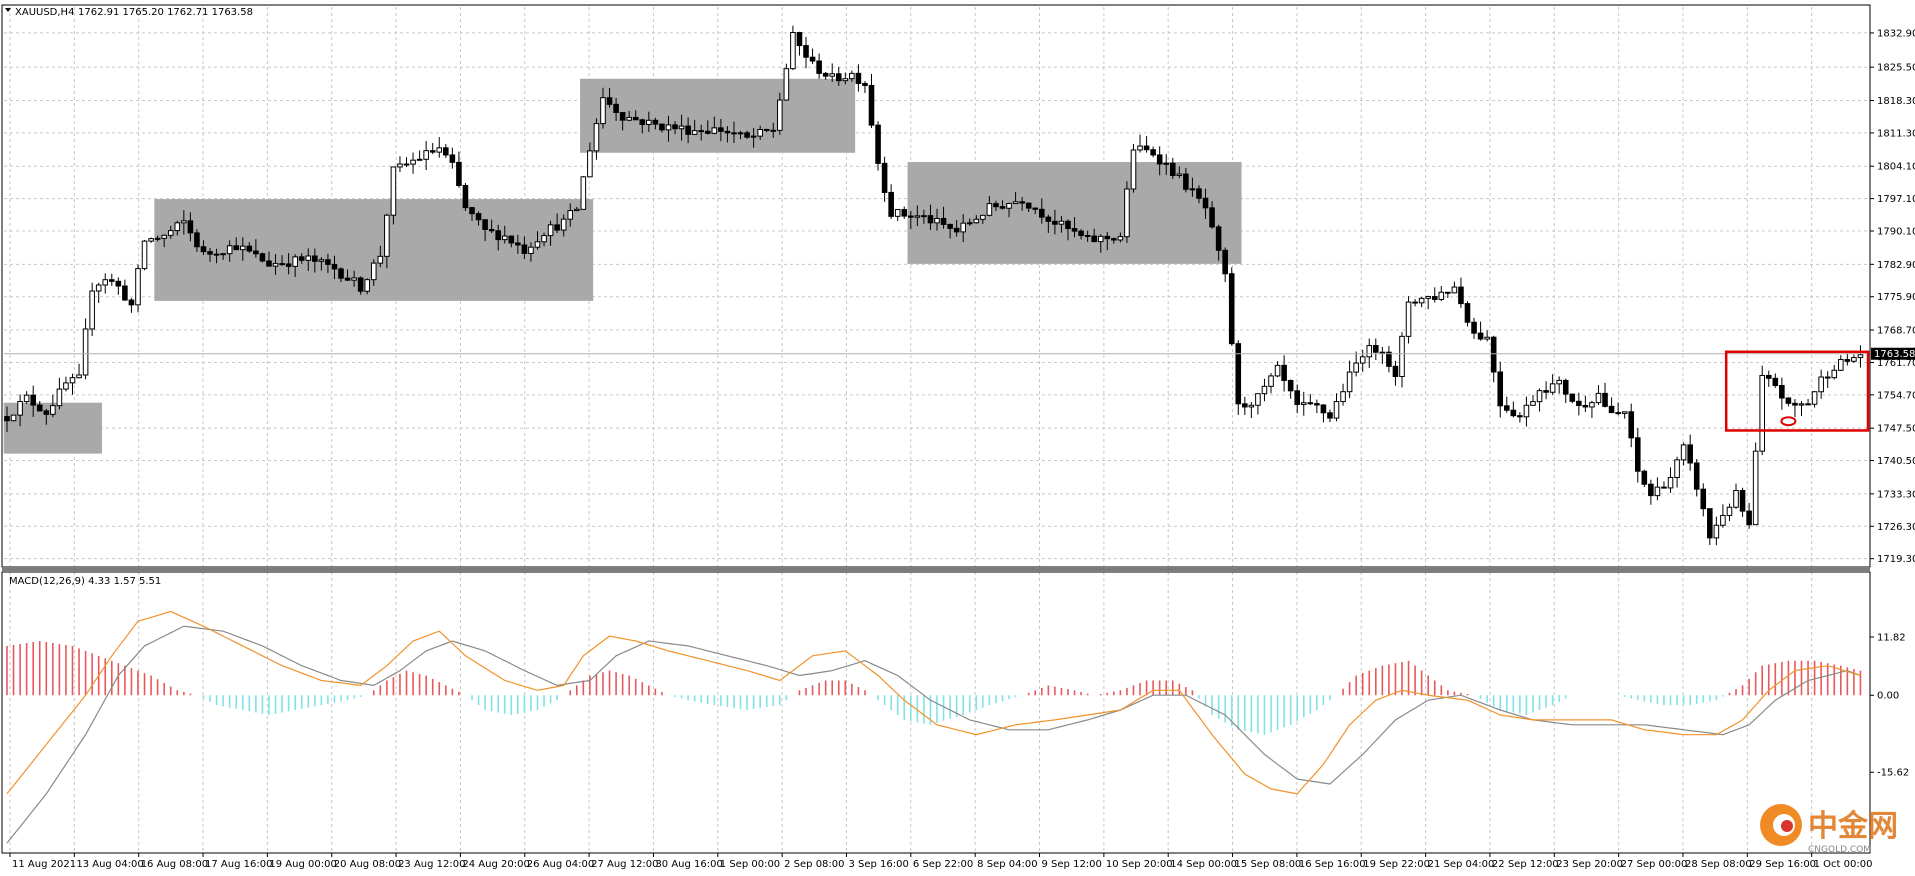 The width and height of the screenshot is (1915, 876). What do you see at coordinates (495, 864) in the screenshot?
I see `time-tick-label: 24 Aug 20:00` at bounding box center [495, 864].